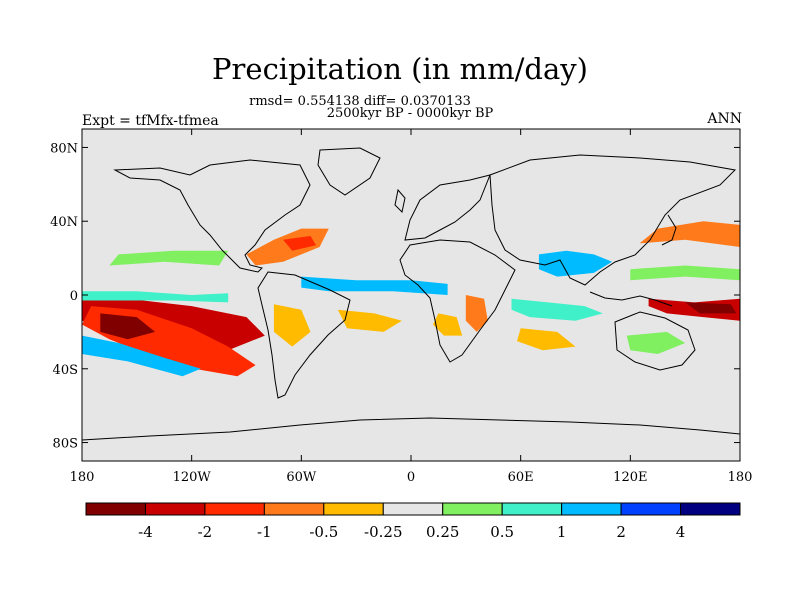  What do you see at coordinates (575, 263) in the screenshot?
I see `anomaly-india-monsoon-wet` at bounding box center [575, 263].